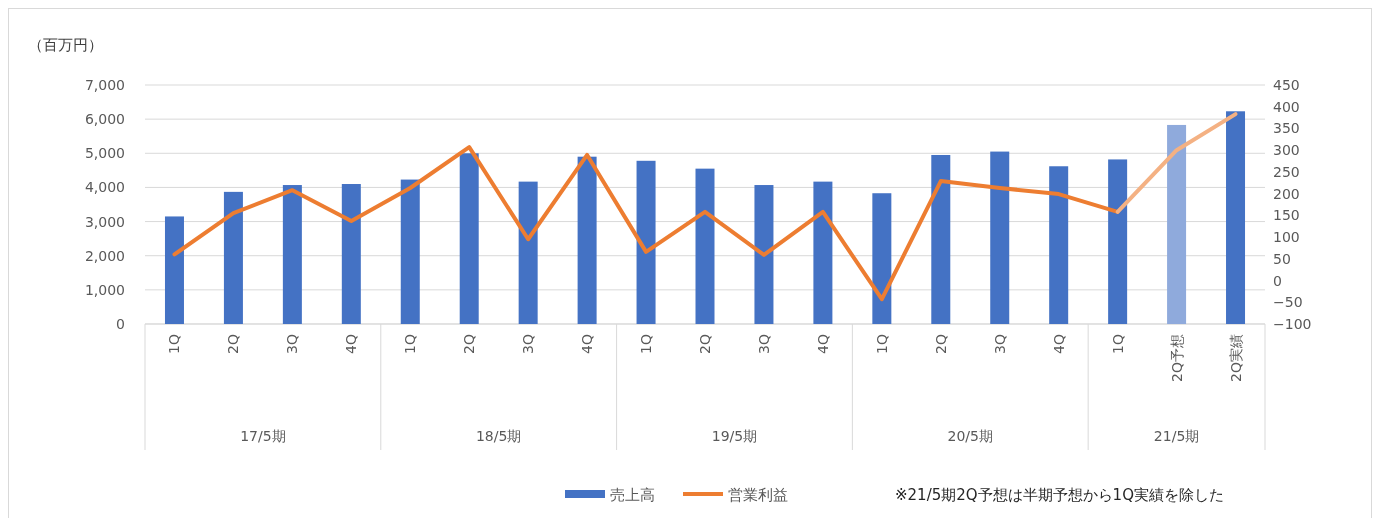 This screenshot has height=518, width=1380. Describe the element at coordinates (1059, 495) in the screenshot. I see `text: ※21/5期2Q予想は半期予想から1Q実績を除した` at that location.